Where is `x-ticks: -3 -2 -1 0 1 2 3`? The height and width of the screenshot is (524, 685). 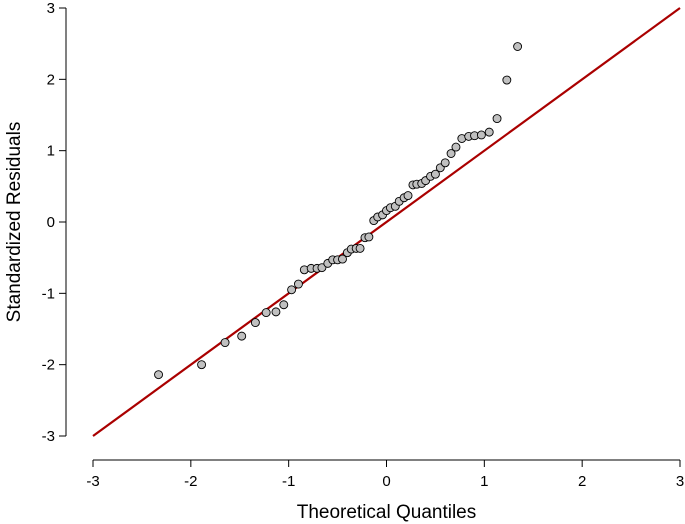 x-ticks: -3 -2 -1 0 1 2 3 is located at coordinates (385, 475).